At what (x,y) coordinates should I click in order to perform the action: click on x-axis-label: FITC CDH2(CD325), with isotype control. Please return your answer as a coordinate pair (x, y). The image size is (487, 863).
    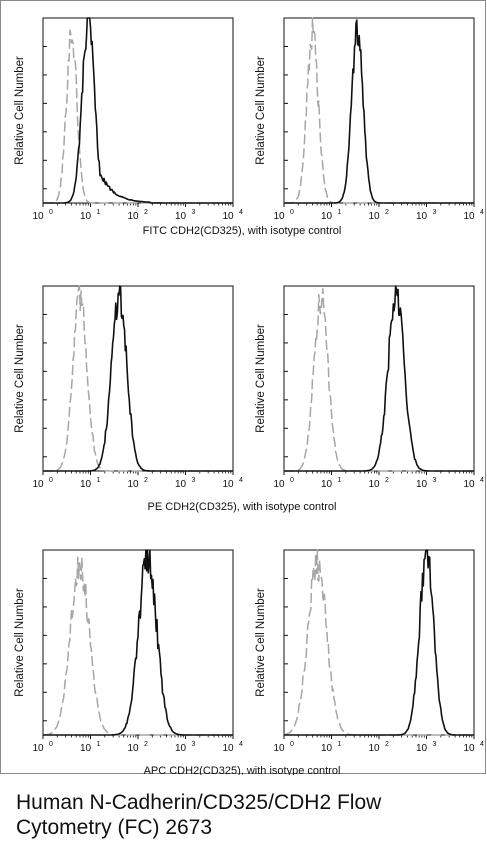
    Looking at the image, I should click on (242, 231).